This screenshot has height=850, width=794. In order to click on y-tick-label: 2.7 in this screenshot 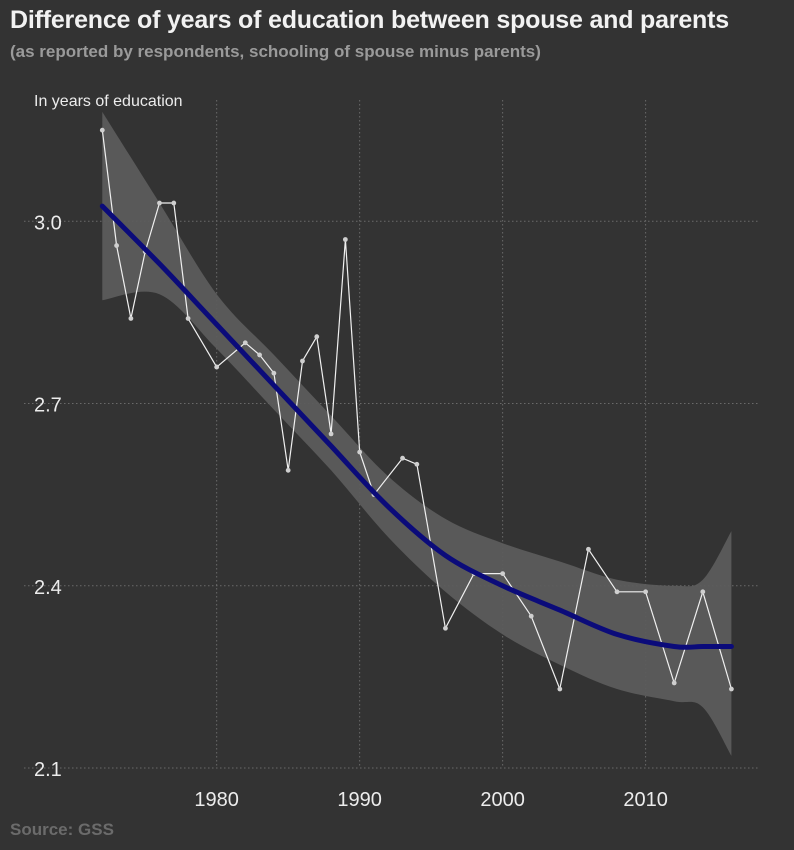, I will do `click(48, 406)`.